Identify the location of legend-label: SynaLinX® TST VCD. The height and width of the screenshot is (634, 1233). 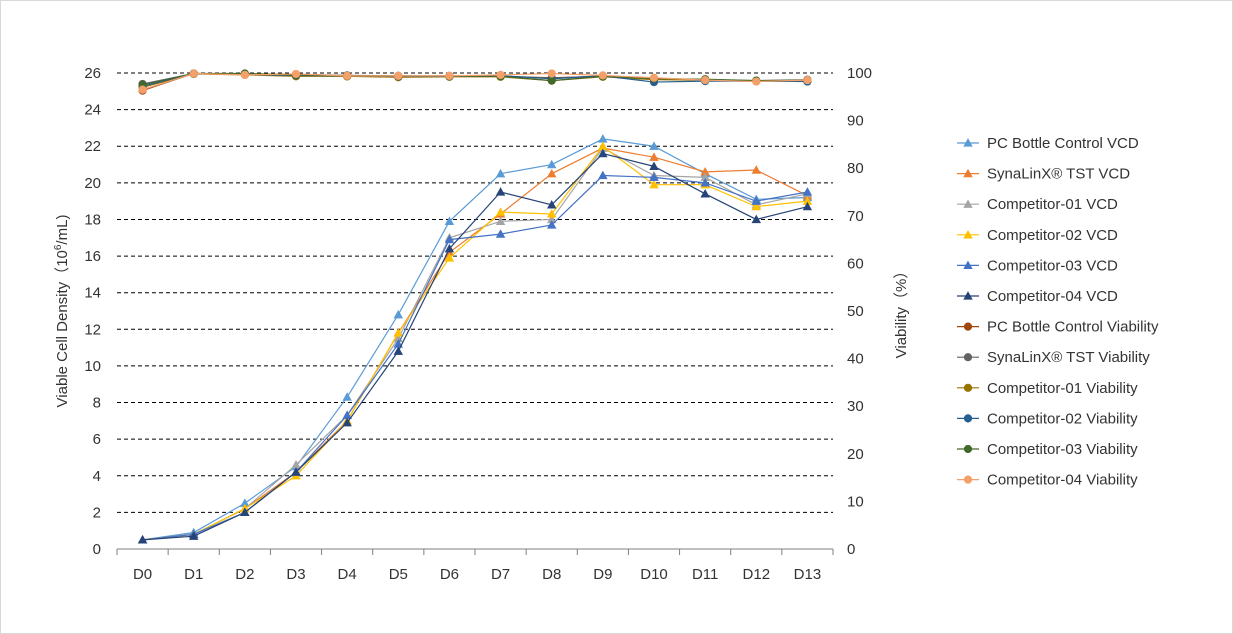
(1058, 174).